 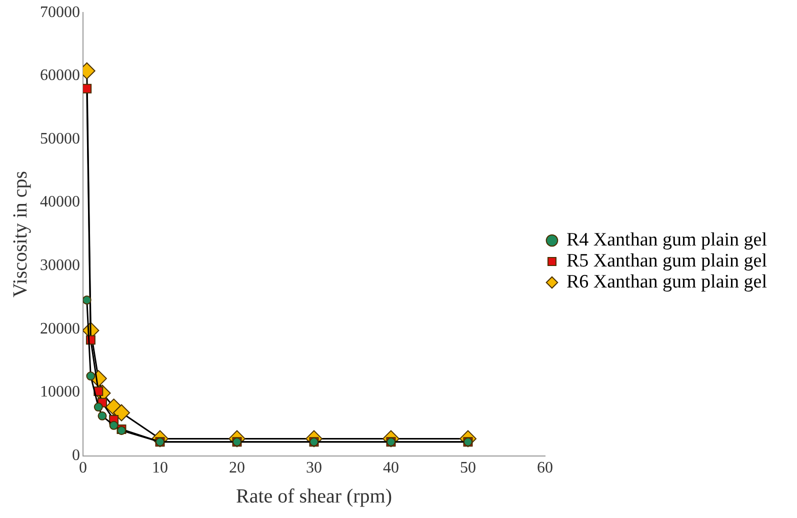 What do you see at coordinates (468, 468) in the screenshot?
I see `x-tick-label: 50` at bounding box center [468, 468].